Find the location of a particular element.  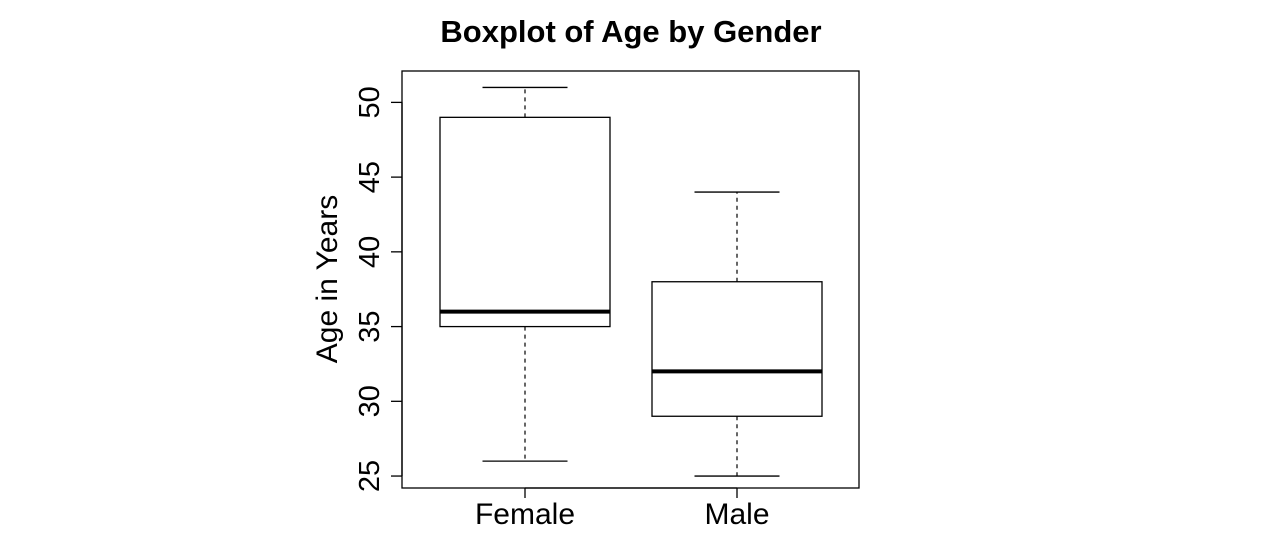

y-axis: 25 30 35 40 45 50 is located at coordinates (378, 289).